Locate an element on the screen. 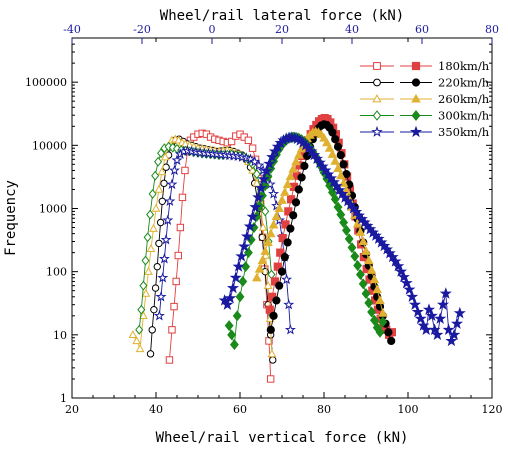  x-tick-label: 60 is located at coordinates (240, 409).